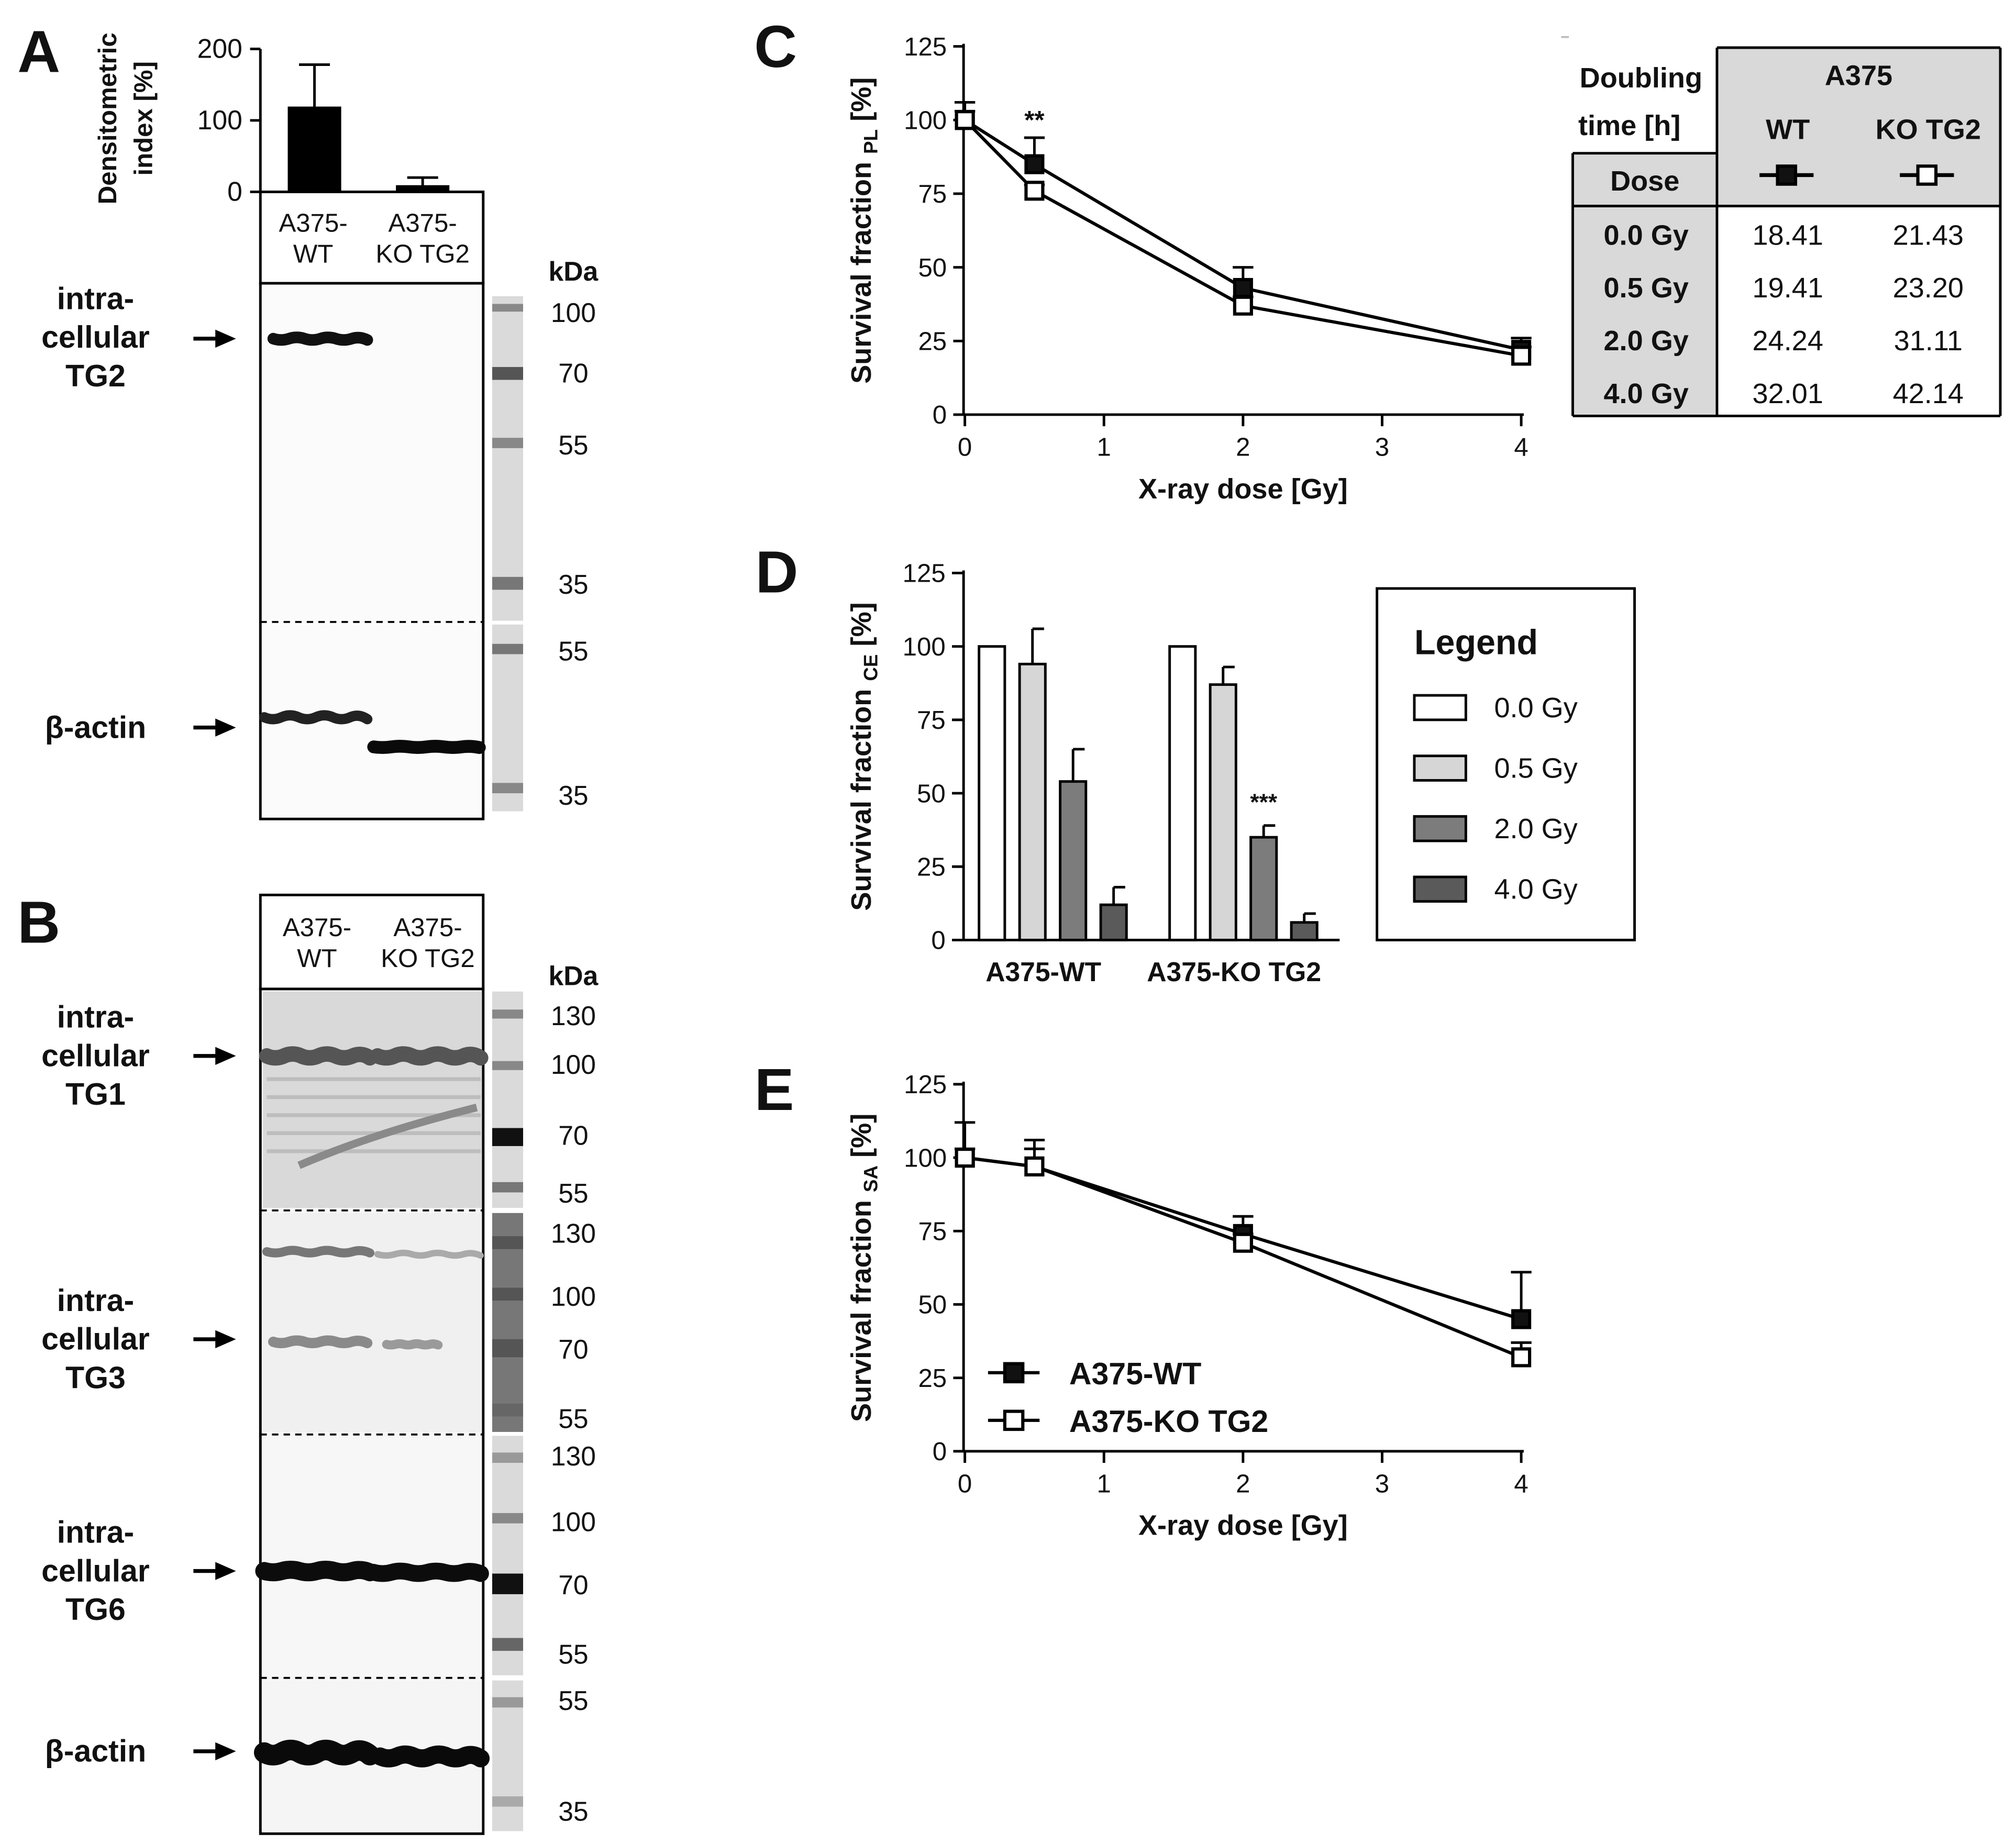 The image size is (2016, 1844). I want to click on table-header-bg, so click(1859, 127).